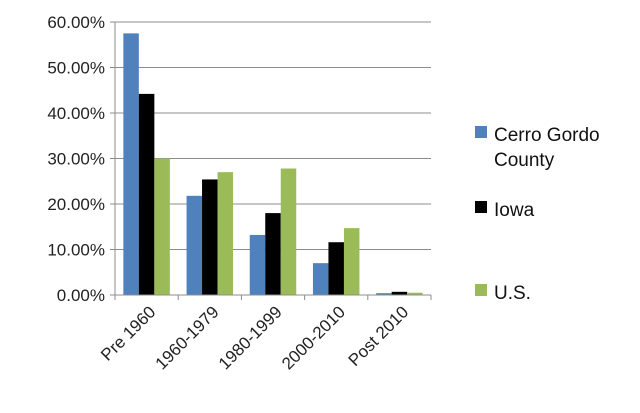  I want to click on y-tick-label: 30.00%, so click(76, 159).